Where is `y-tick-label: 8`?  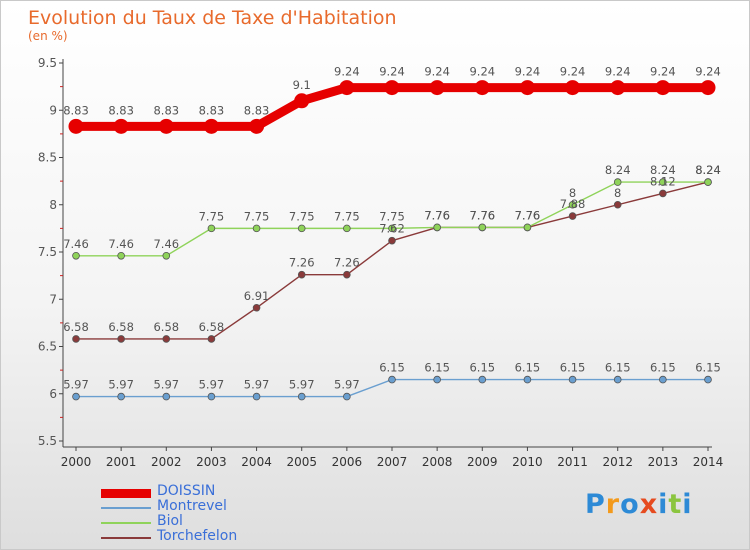 y-tick-label: 8 is located at coordinates (53, 205).